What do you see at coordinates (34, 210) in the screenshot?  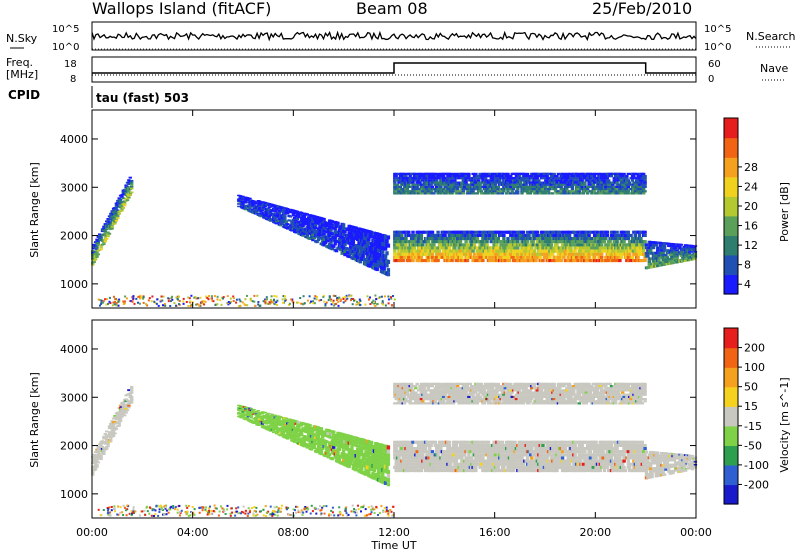 I see `power-ylabel: Slant Range [km]` at bounding box center [34, 210].